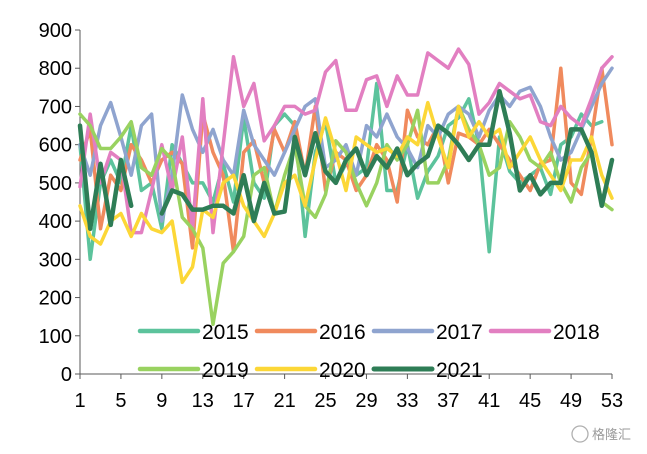 This screenshot has height=454, width=647. Describe the element at coordinates (366, 401) in the screenshot. I see `x-tick-label: 29` at that location.